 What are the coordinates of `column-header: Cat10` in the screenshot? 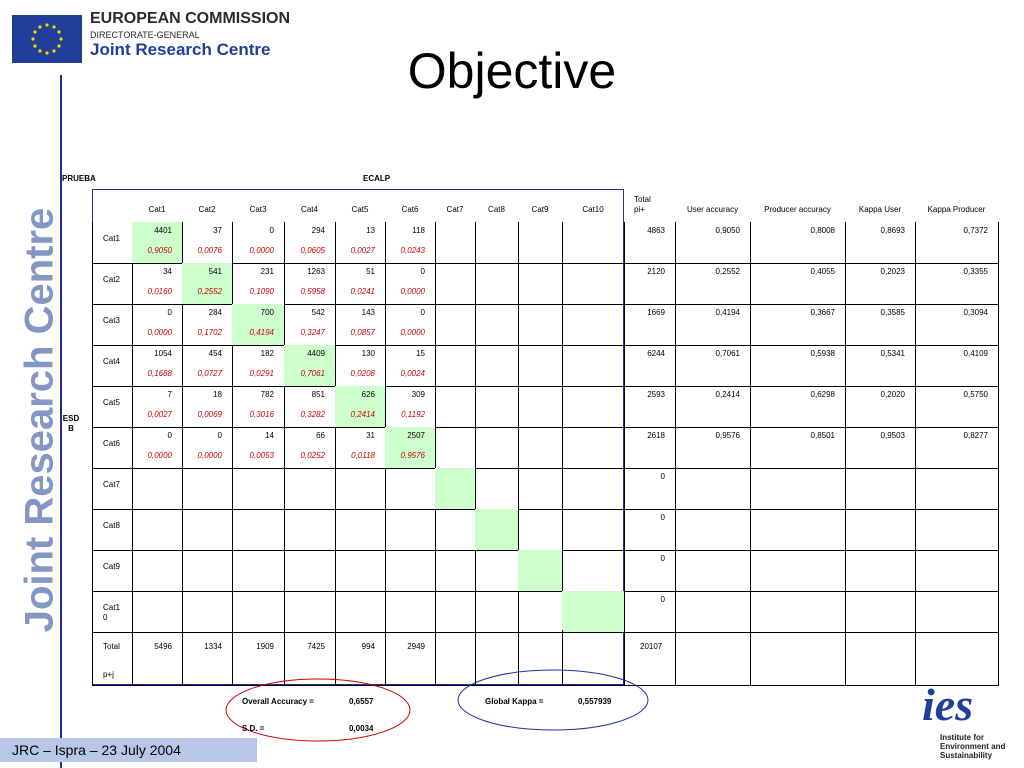 It's located at (593, 209).